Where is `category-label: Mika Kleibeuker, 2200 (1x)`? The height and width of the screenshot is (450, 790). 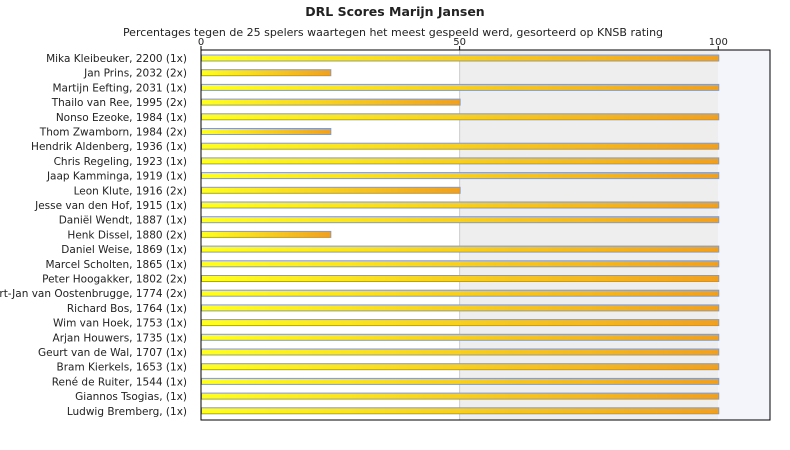 category-label: Mika Kleibeuker, 2200 (1x) is located at coordinates (116, 59).